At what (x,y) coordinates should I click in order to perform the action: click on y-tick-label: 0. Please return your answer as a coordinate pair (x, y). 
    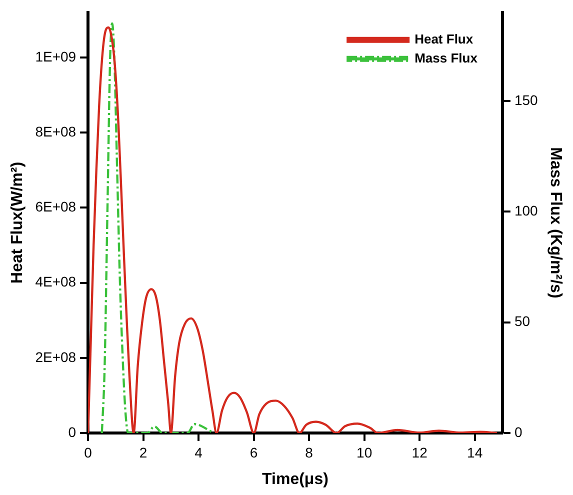
    Looking at the image, I should click on (72, 432).